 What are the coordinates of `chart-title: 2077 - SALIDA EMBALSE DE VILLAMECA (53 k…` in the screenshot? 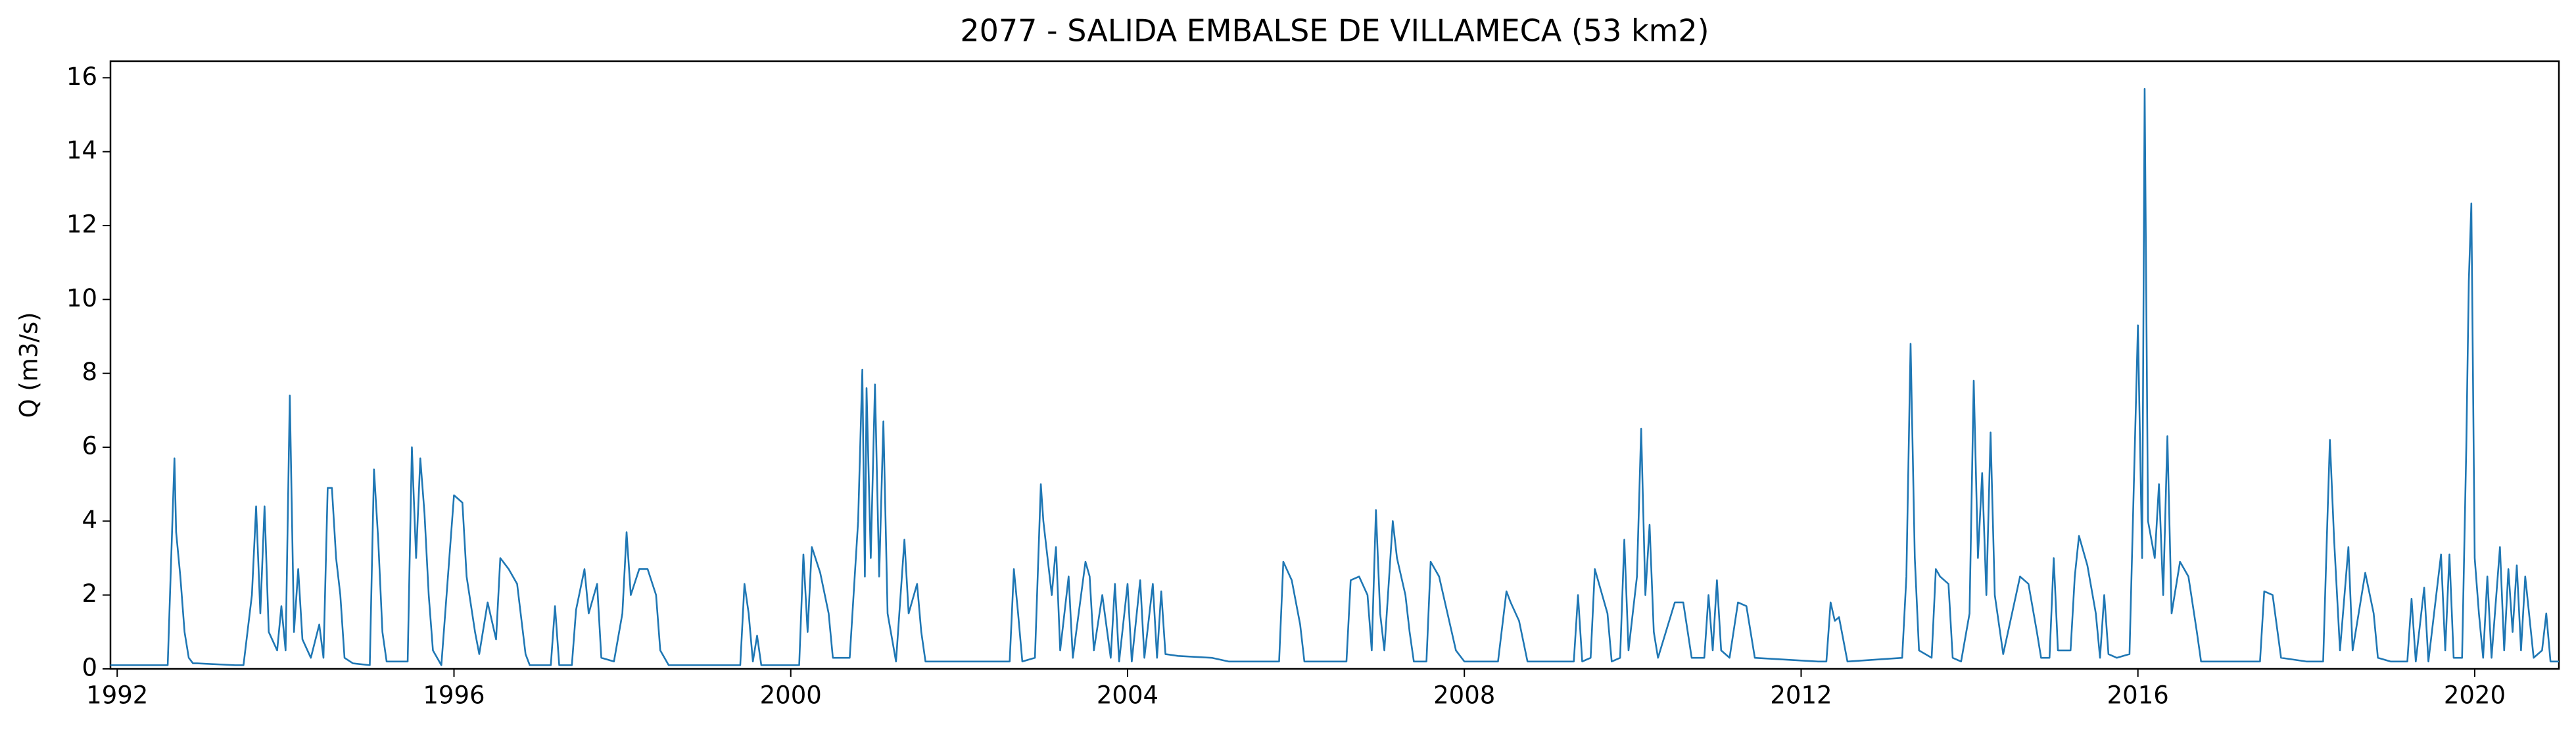 It's located at (1335, 31).